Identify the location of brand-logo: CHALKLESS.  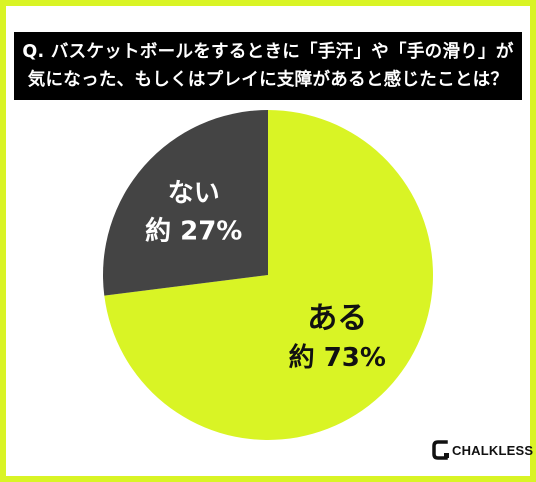
(482, 450).